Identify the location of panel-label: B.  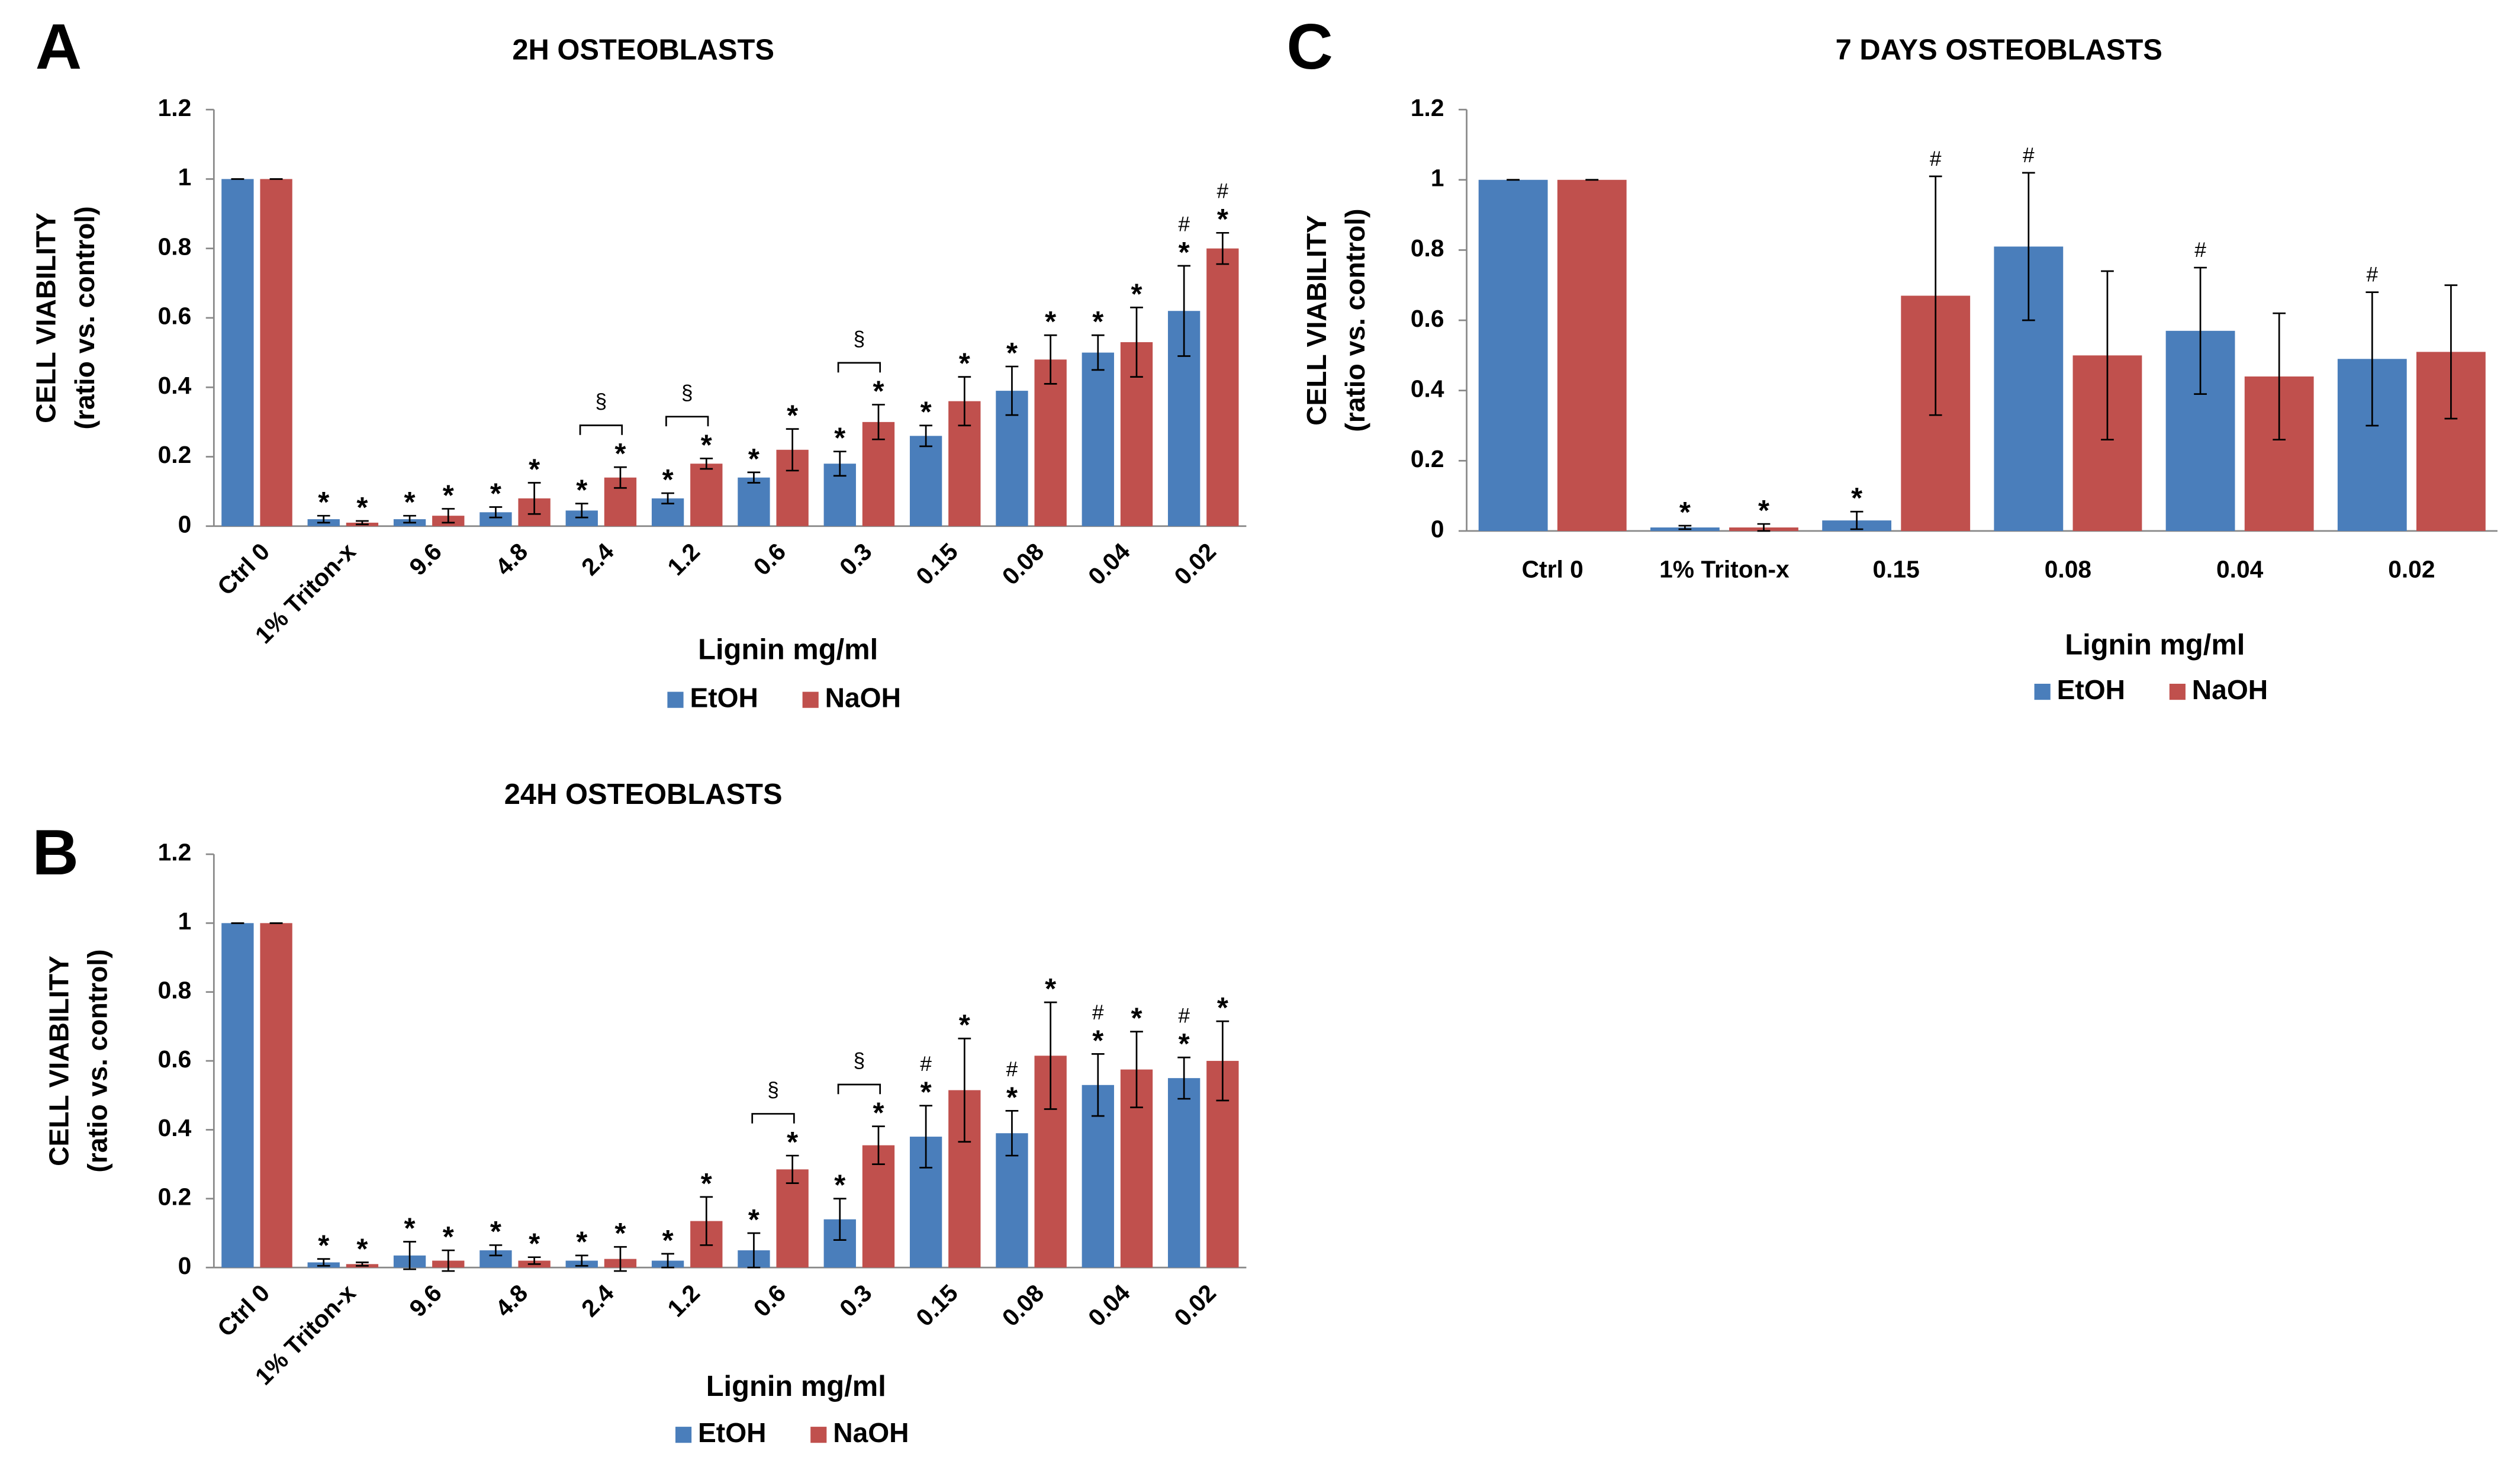
(55, 853).